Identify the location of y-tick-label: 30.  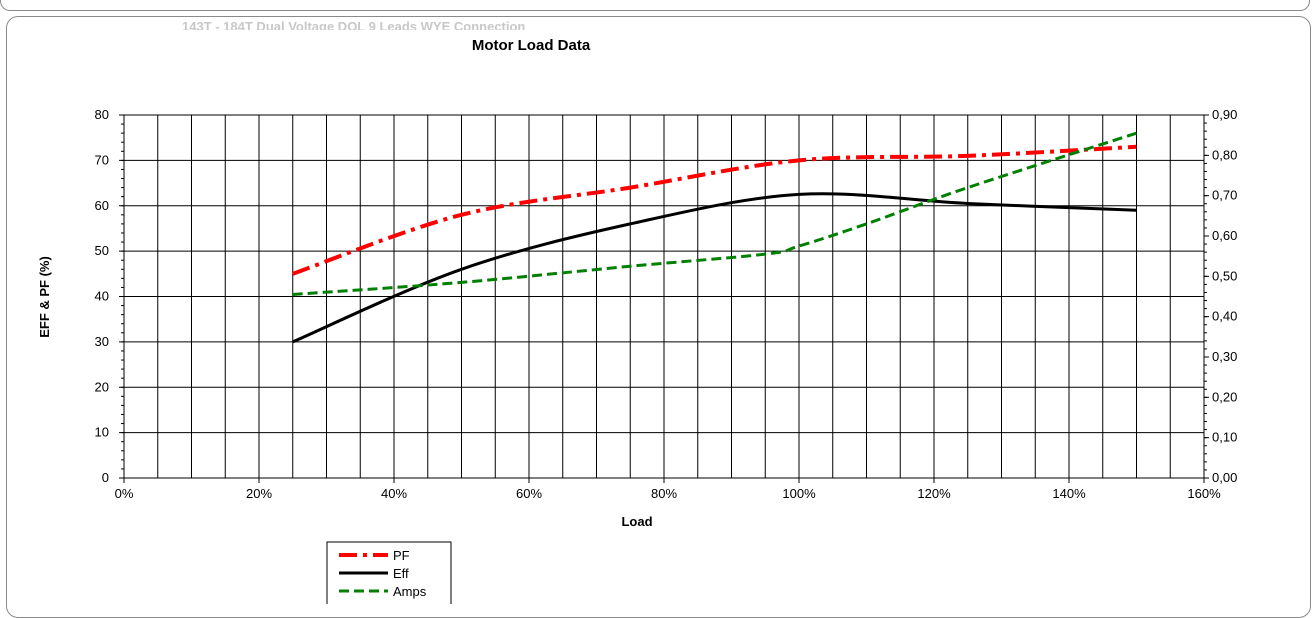
(102, 341).